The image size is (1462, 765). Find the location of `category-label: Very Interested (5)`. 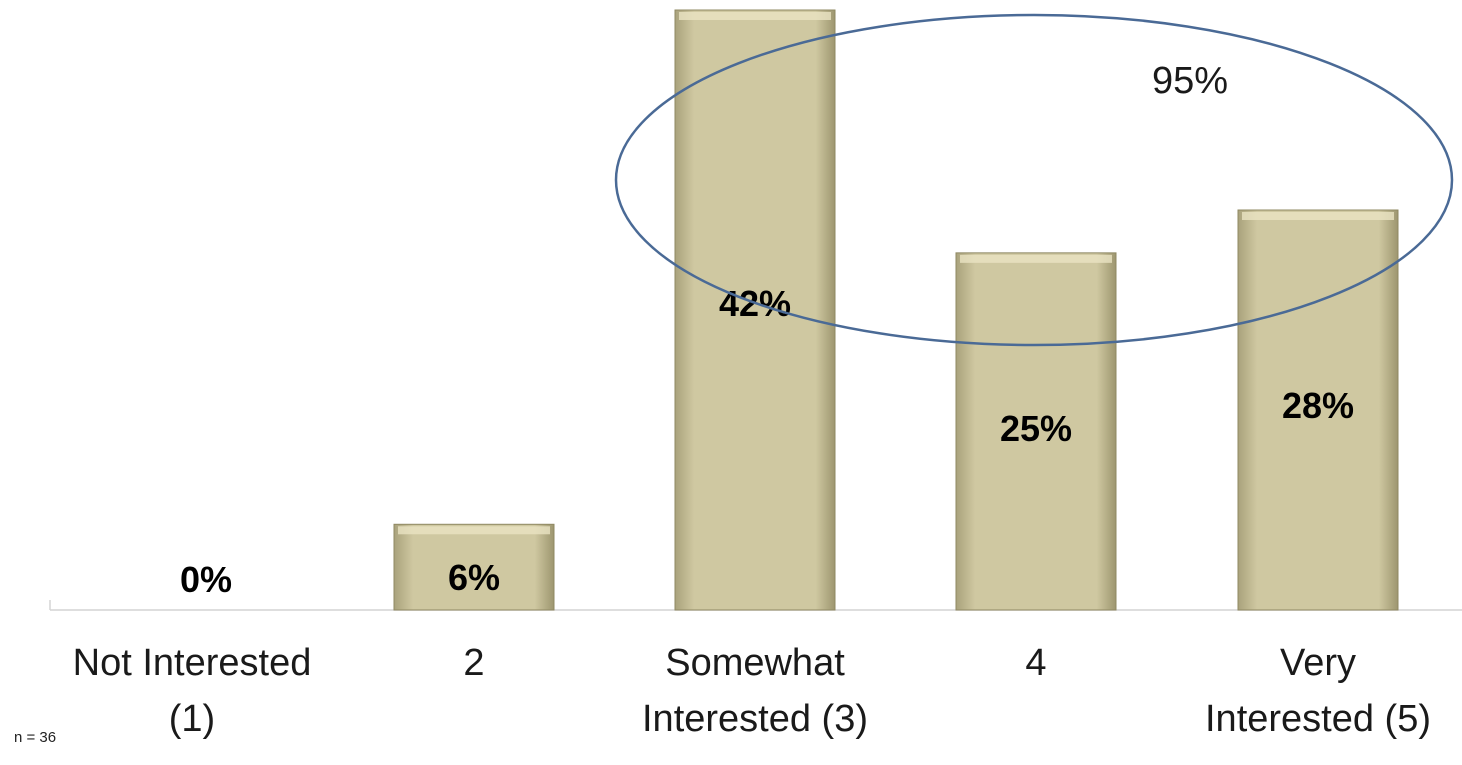

category-label: Very Interested (5) is located at coordinates (1318, 691).